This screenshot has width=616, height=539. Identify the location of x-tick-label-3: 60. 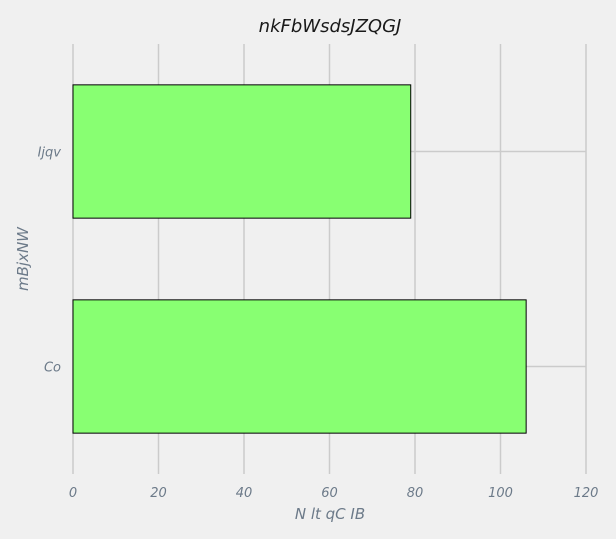
(329, 493).